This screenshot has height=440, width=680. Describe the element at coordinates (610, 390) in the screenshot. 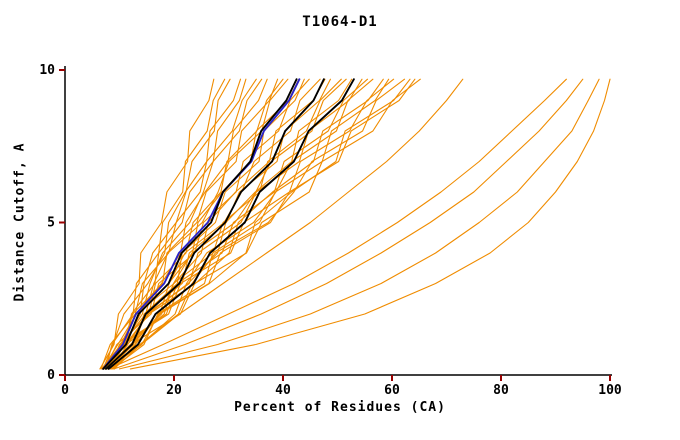

I see `x-tick-label: 100` at that location.